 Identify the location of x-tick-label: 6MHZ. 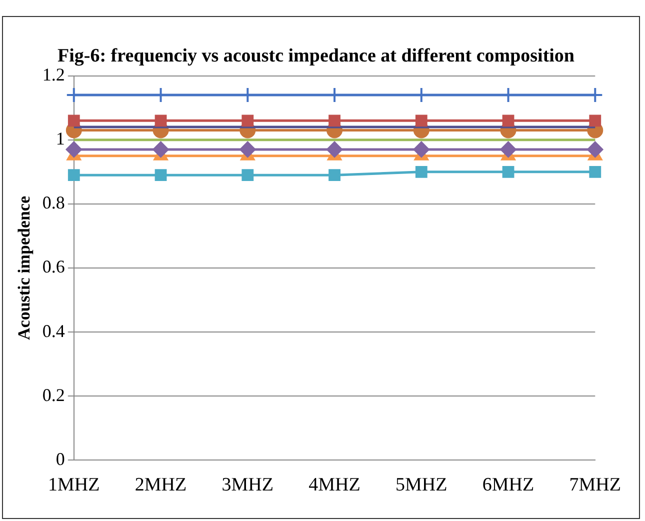
(508, 485).